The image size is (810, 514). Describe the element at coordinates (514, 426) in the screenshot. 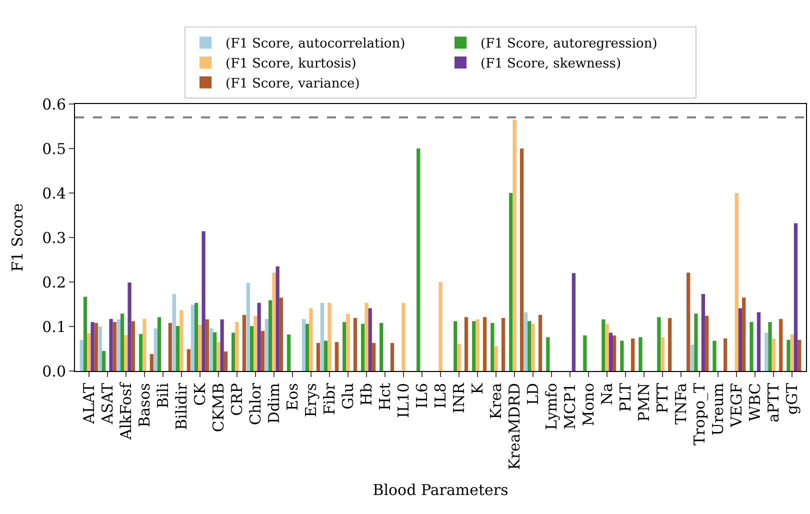

I see `x-tick-label: KreaMDRD` at that location.